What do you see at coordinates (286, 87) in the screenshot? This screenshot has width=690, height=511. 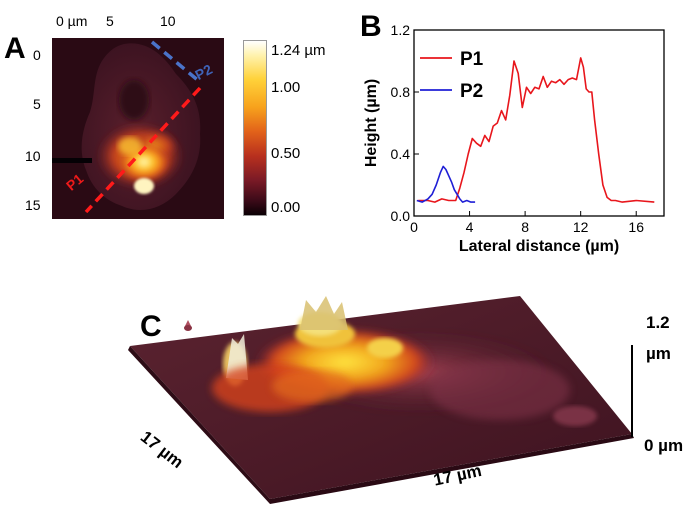 I see `colorbar-tick-1: 1.00` at bounding box center [286, 87].